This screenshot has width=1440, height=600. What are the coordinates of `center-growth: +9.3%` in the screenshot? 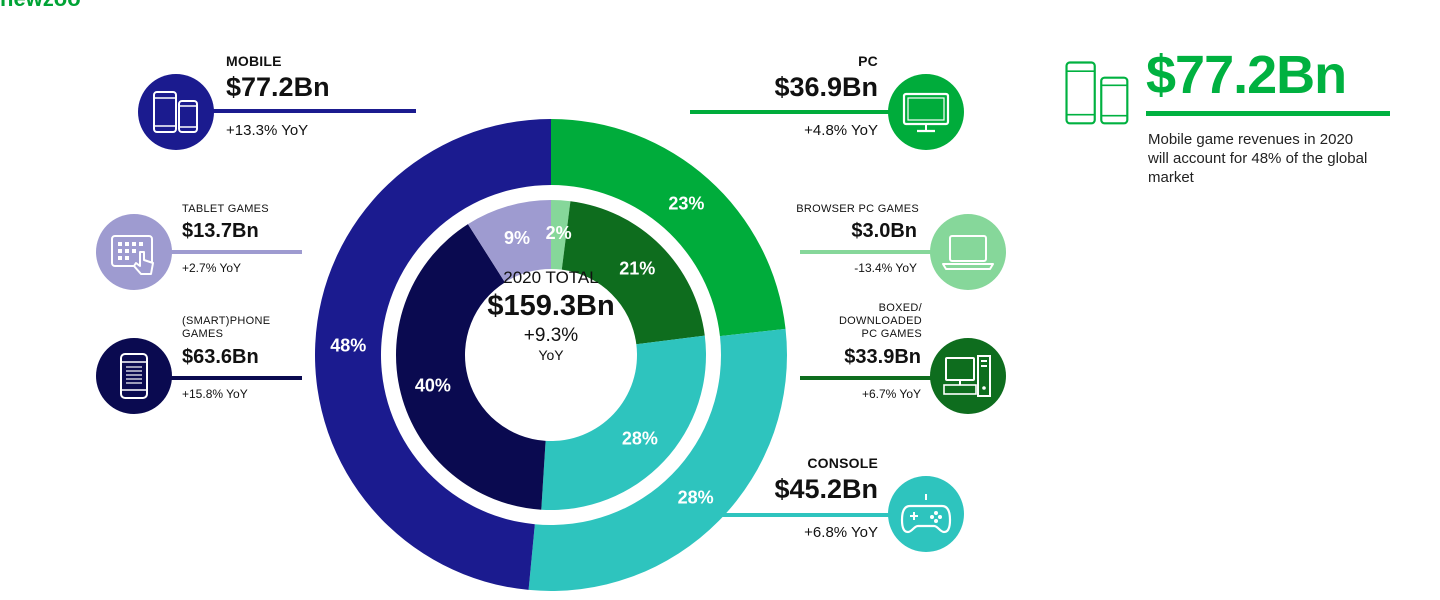 It's located at (551, 335).